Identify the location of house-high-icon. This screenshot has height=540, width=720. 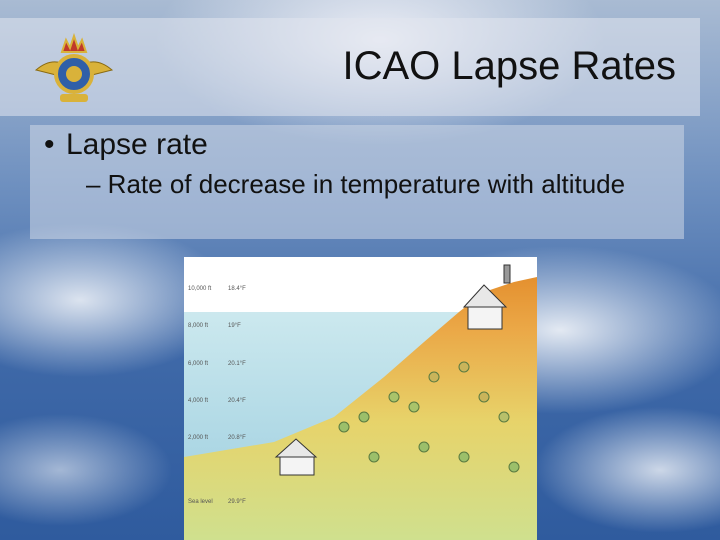
(486, 297).